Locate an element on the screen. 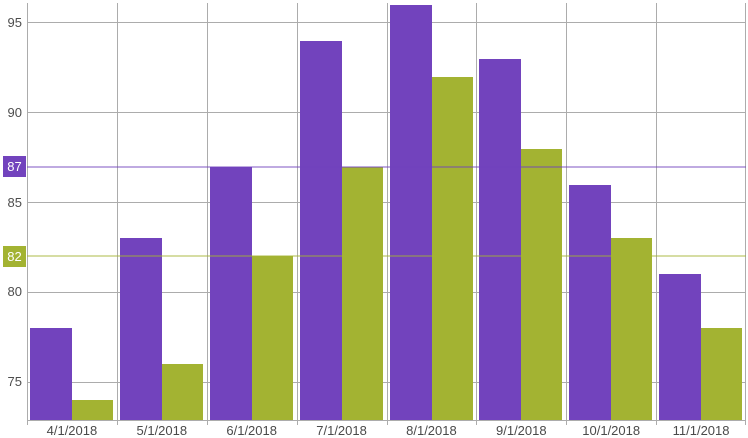 The width and height of the screenshot is (748, 438). bar-purple-series-10/1/2018 is located at coordinates (590, 302).